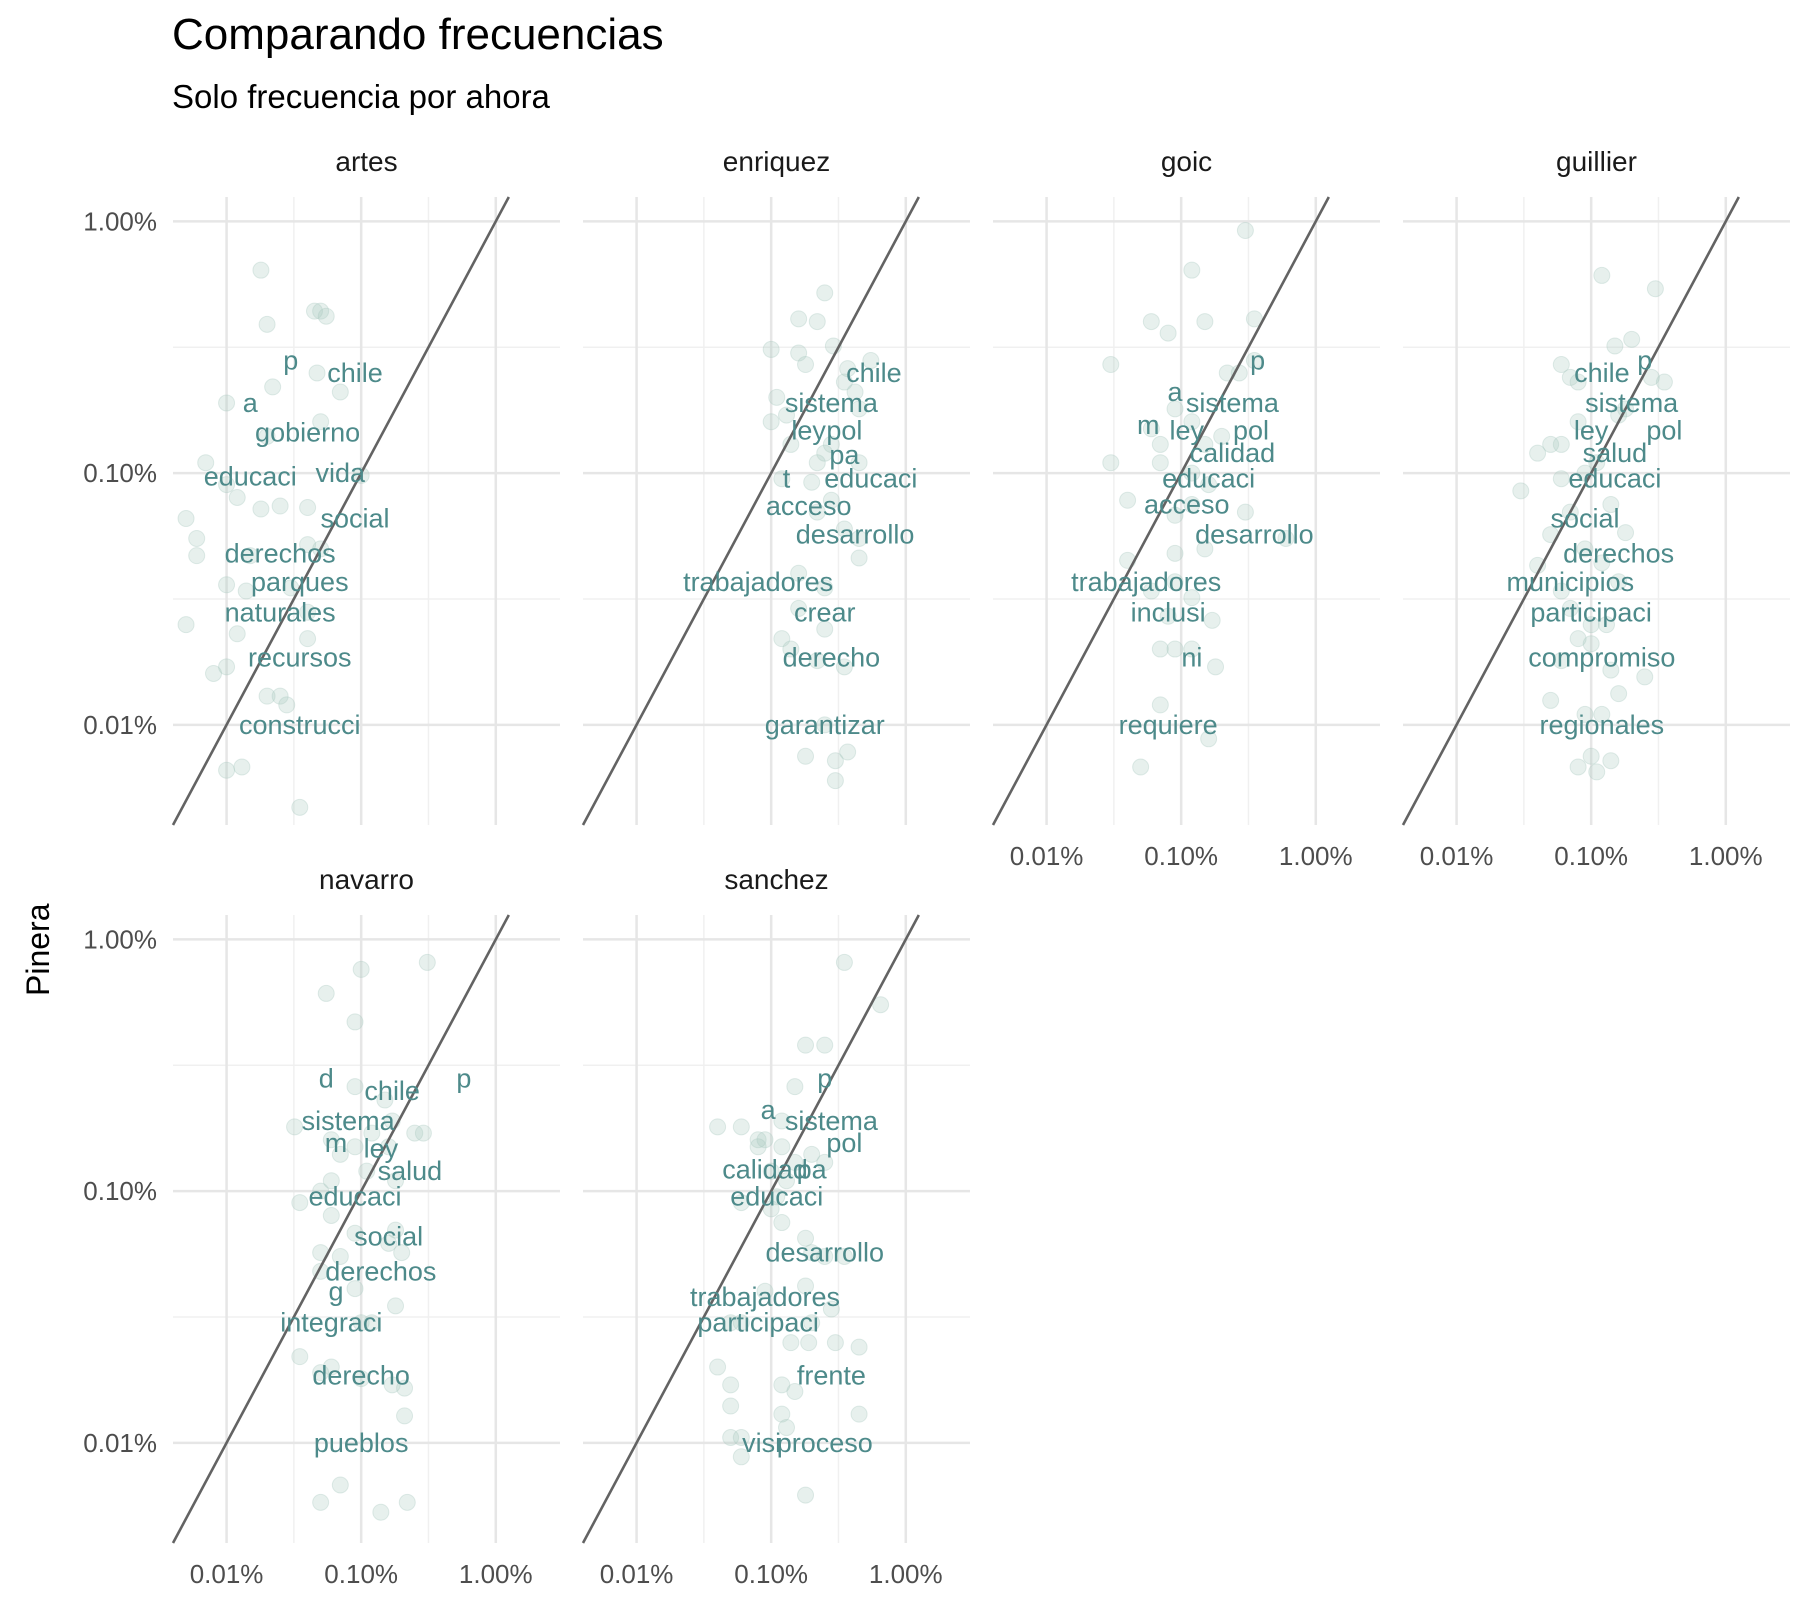 The image size is (1800, 1600). Describe the element at coordinates (120, 725) in the screenshot. I see `y-tick-label: 0.01%` at that location.